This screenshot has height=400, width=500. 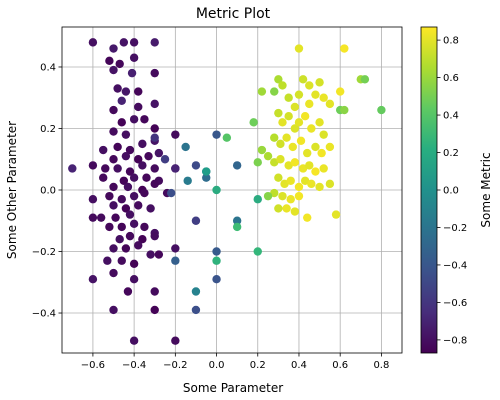 I want to click on y-axis-ticks: −0.4 −0.2 0.0 0.2 0.4, so click(x=47, y=191).